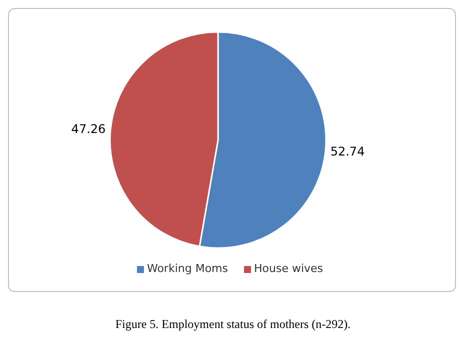 This screenshot has width=467, height=345. What do you see at coordinates (88, 129) in the screenshot?
I see `data-label: 47.26` at bounding box center [88, 129].